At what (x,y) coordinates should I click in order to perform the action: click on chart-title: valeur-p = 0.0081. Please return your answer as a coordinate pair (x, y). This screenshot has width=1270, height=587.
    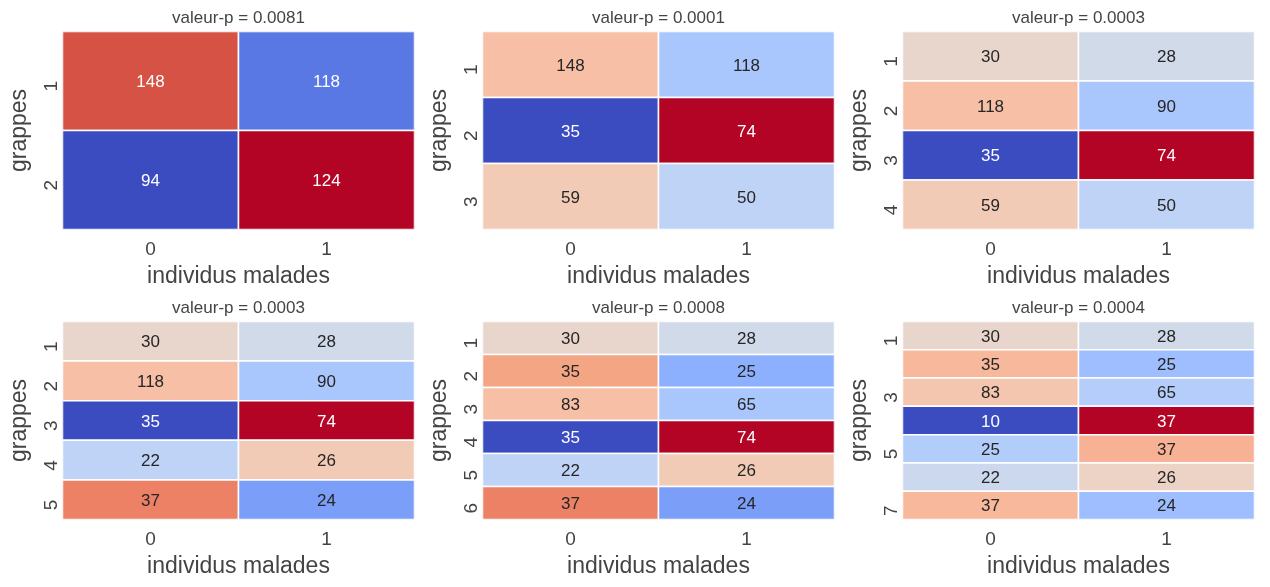
    Looking at the image, I should click on (238, 17).